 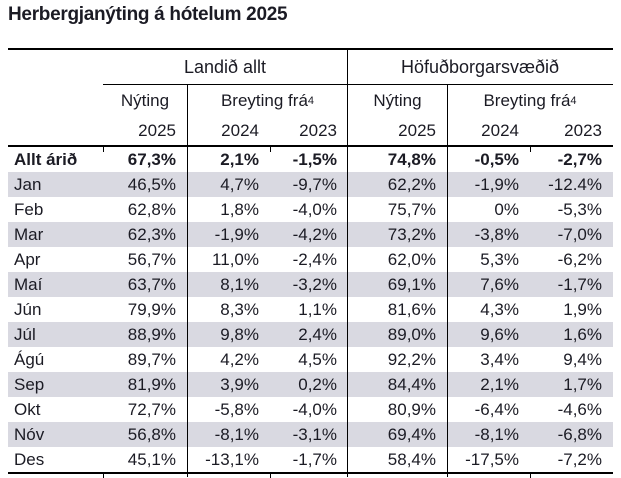 I want to click on value-cell: 8,3%, so click(x=239, y=309).